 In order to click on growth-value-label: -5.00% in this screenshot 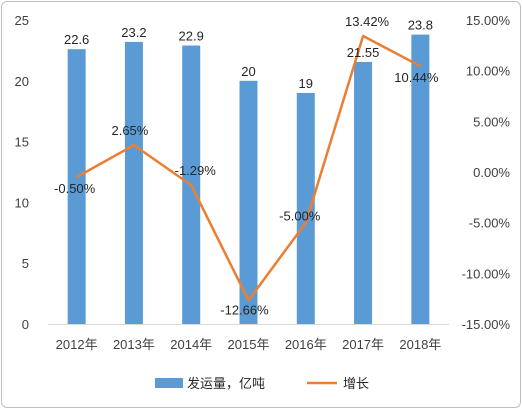, I will do `click(300, 216)`.